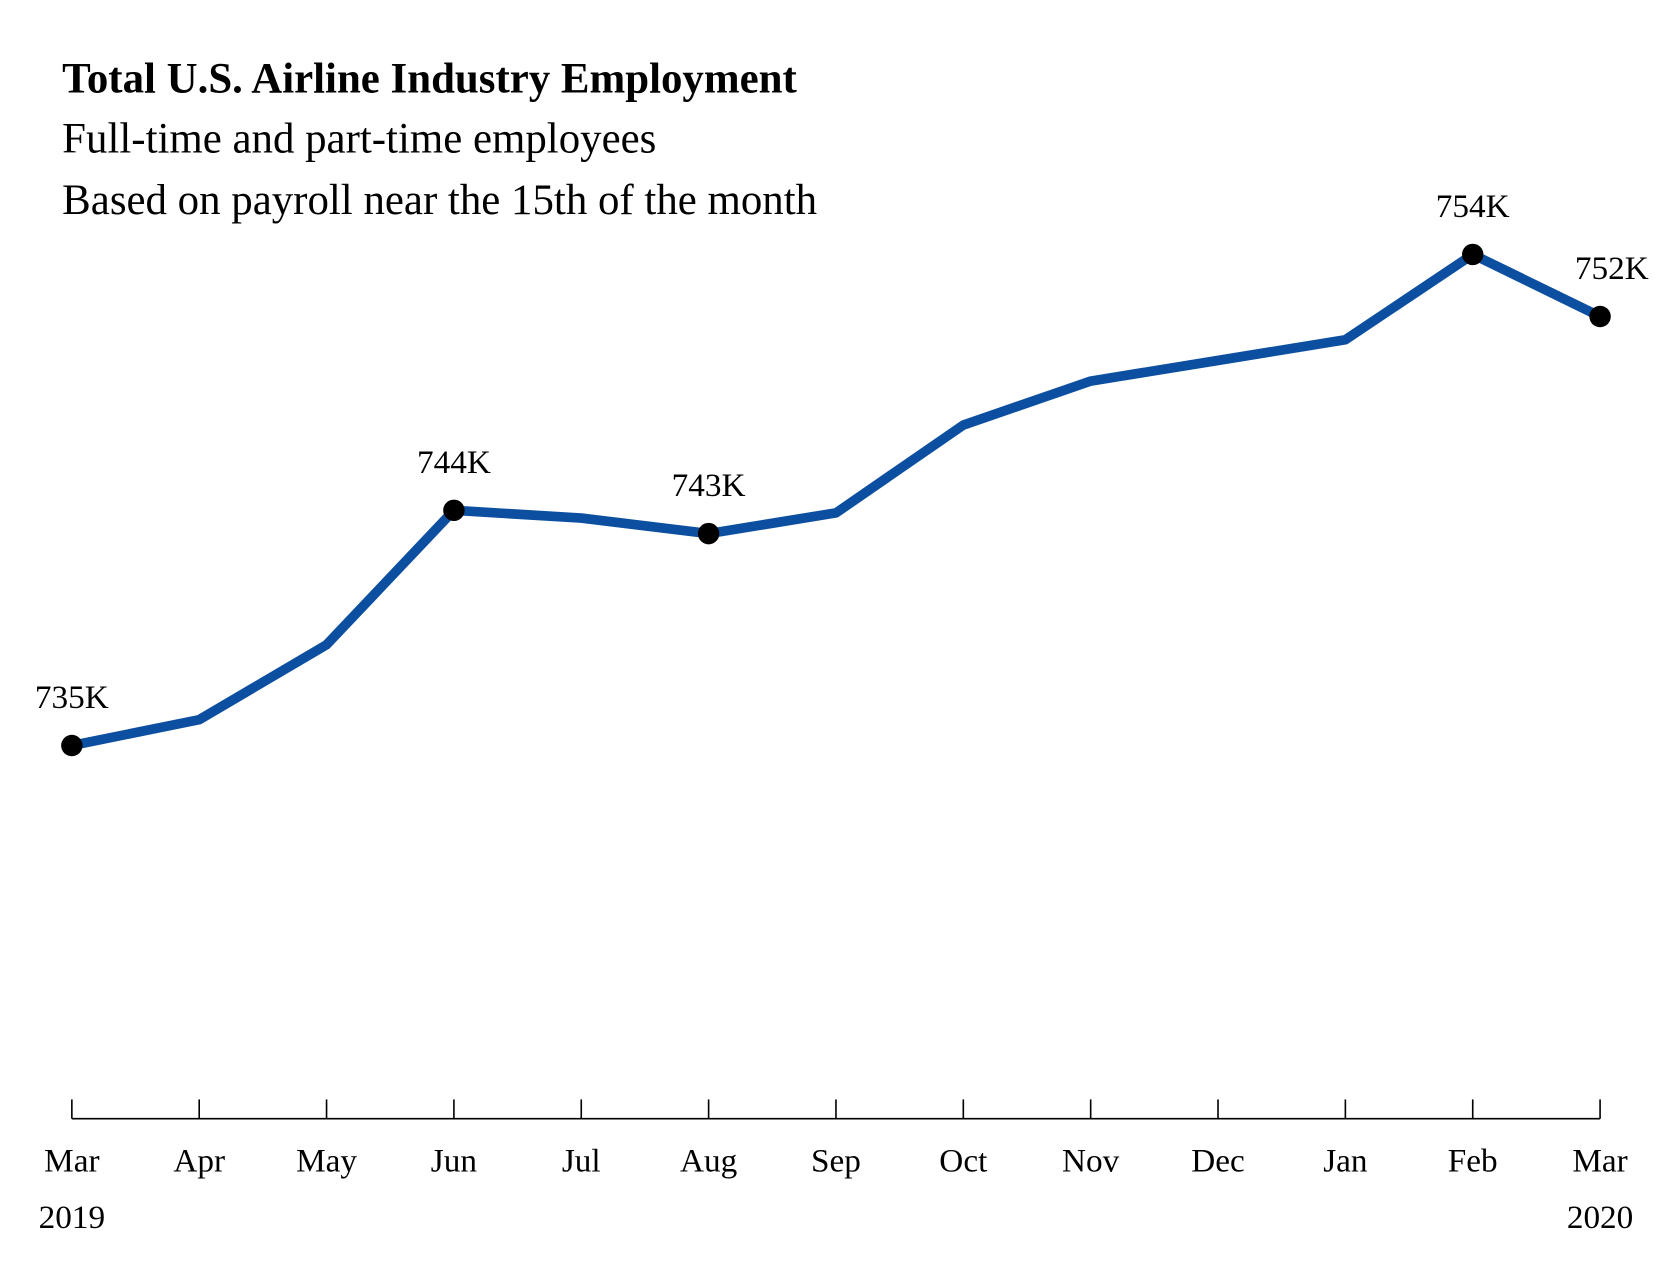  What do you see at coordinates (1600, 1217) in the screenshot?
I see `x-tick-year: 2020` at bounding box center [1600, 1217].